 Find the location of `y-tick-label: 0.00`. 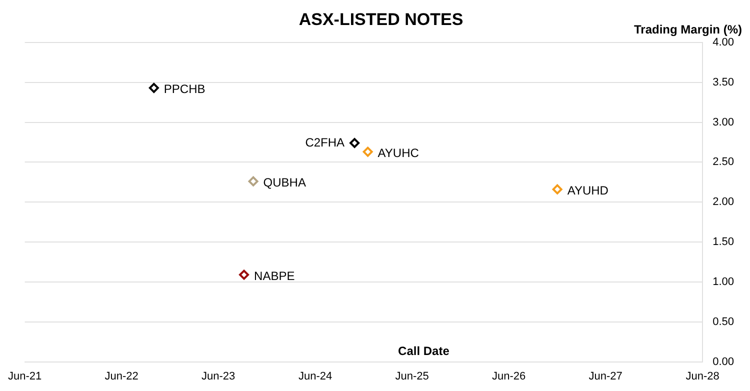

y-tick-label: 0.00 is located at coordinates (723, 362).